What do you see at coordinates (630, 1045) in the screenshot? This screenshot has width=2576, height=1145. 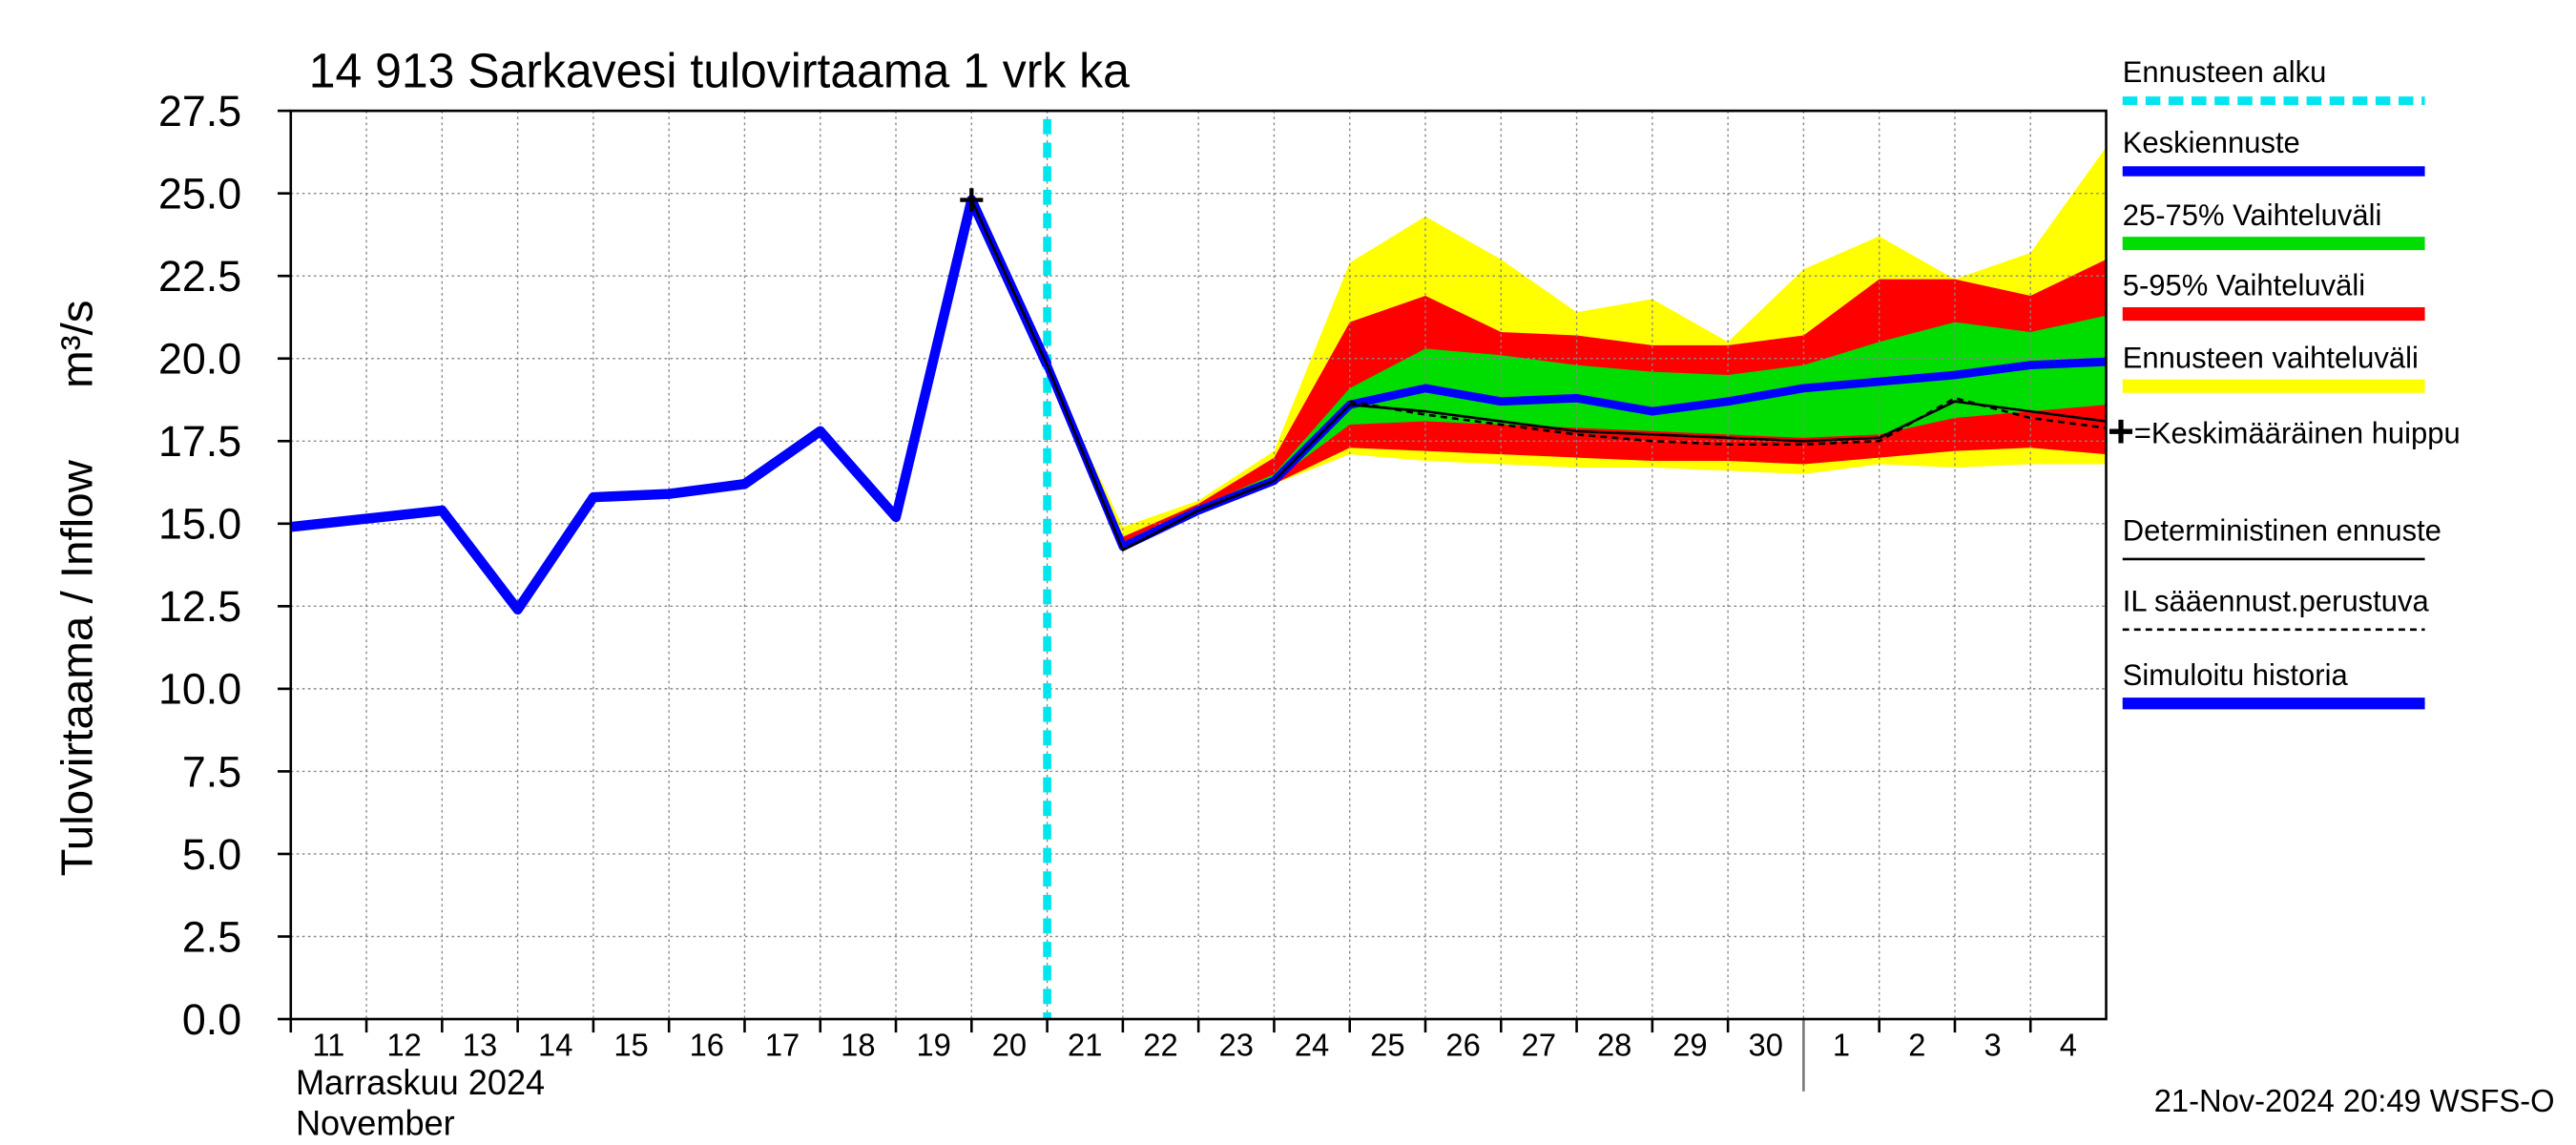 I see `x-tick-label: 15` at bounding box center [630, 1045].